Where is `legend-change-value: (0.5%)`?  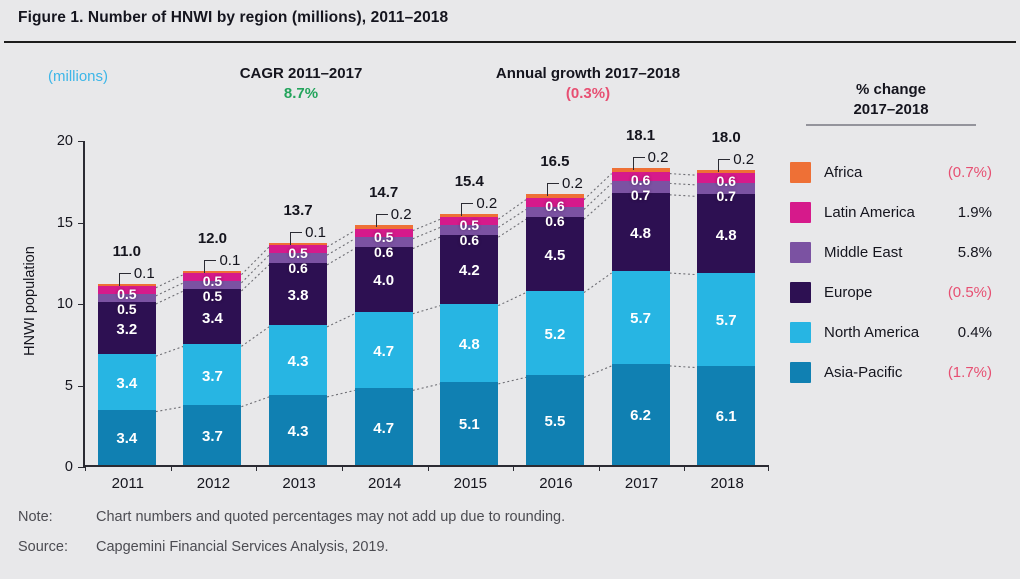 legend-change-value: (0.5%) is located at coordinates (969, 292).